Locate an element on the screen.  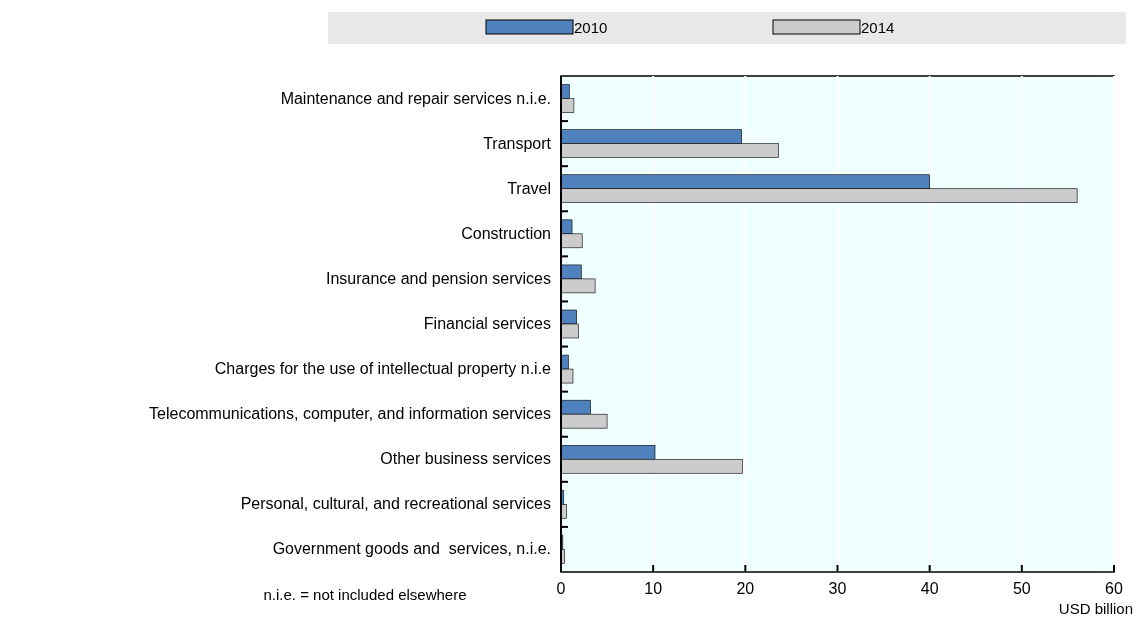
x-tick-label: 10 is located at coordinates (653, 588).